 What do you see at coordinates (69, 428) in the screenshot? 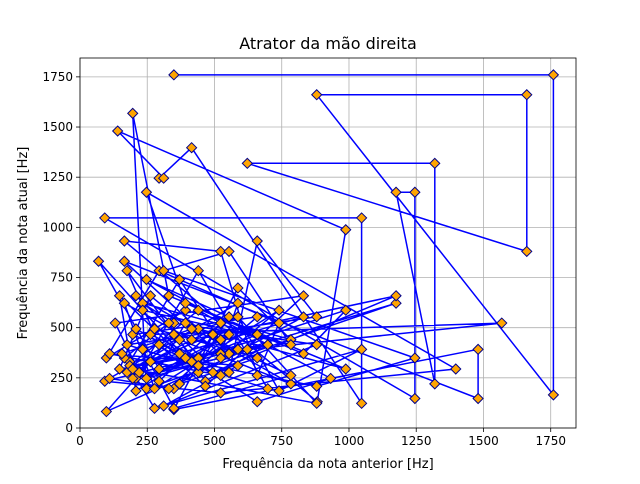
I see `y-tick-label: 0` at bounding box center [69, 428].